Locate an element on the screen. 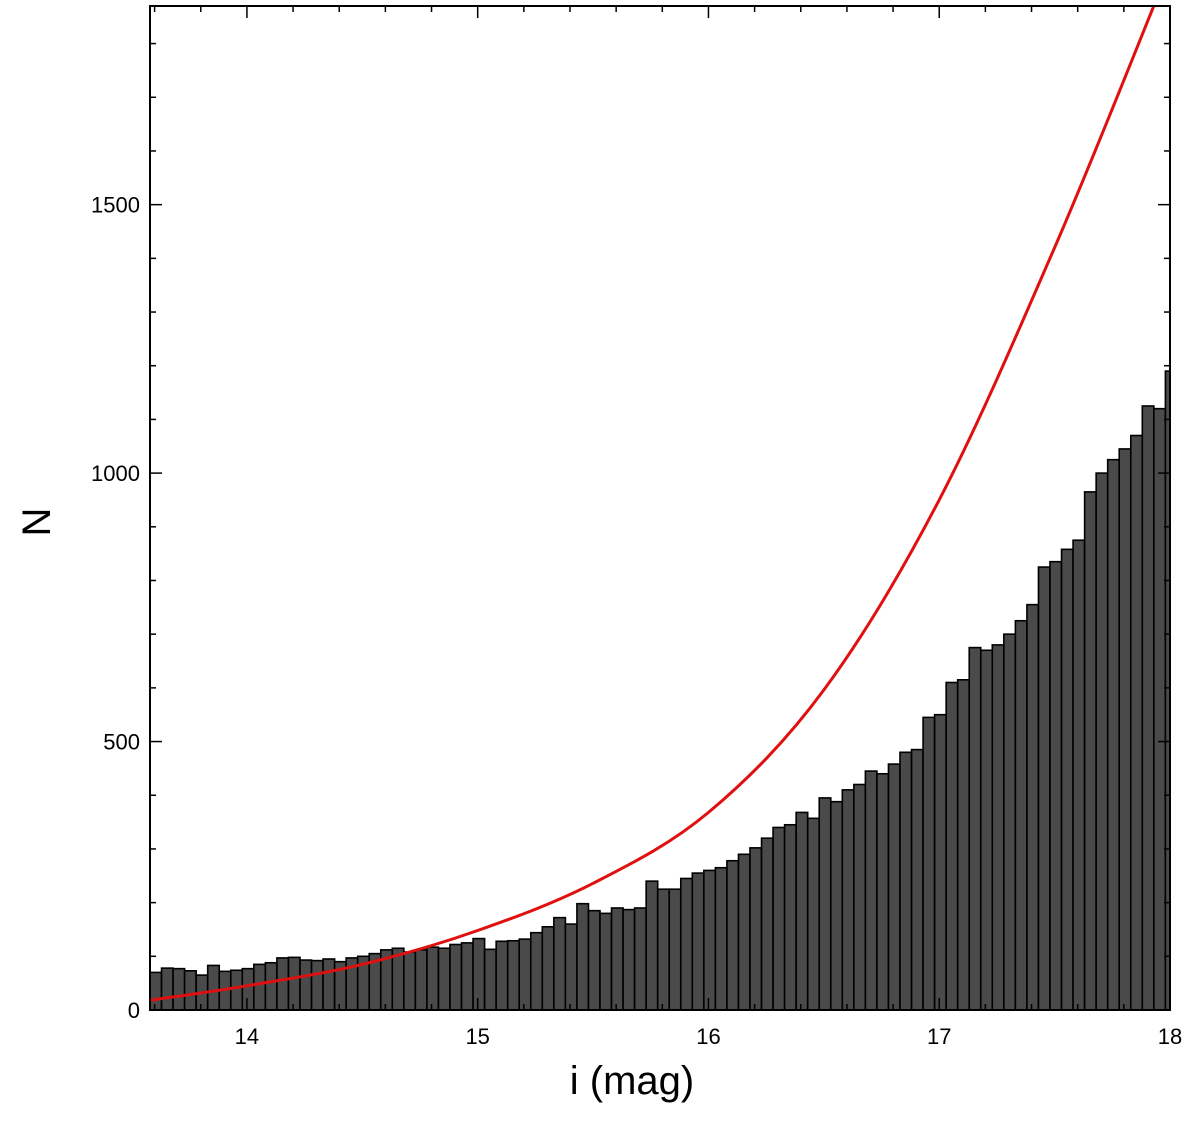  y-axis-title: N is located at coordinates (37, 522).